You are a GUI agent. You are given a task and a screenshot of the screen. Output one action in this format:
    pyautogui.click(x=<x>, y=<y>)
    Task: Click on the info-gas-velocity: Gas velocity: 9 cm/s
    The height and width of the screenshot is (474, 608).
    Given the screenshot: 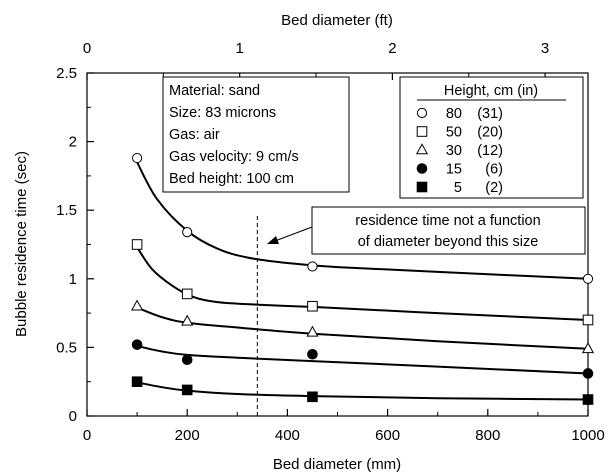 What is the action you would take?
    pyautogui.click(x=234, y=157)
    